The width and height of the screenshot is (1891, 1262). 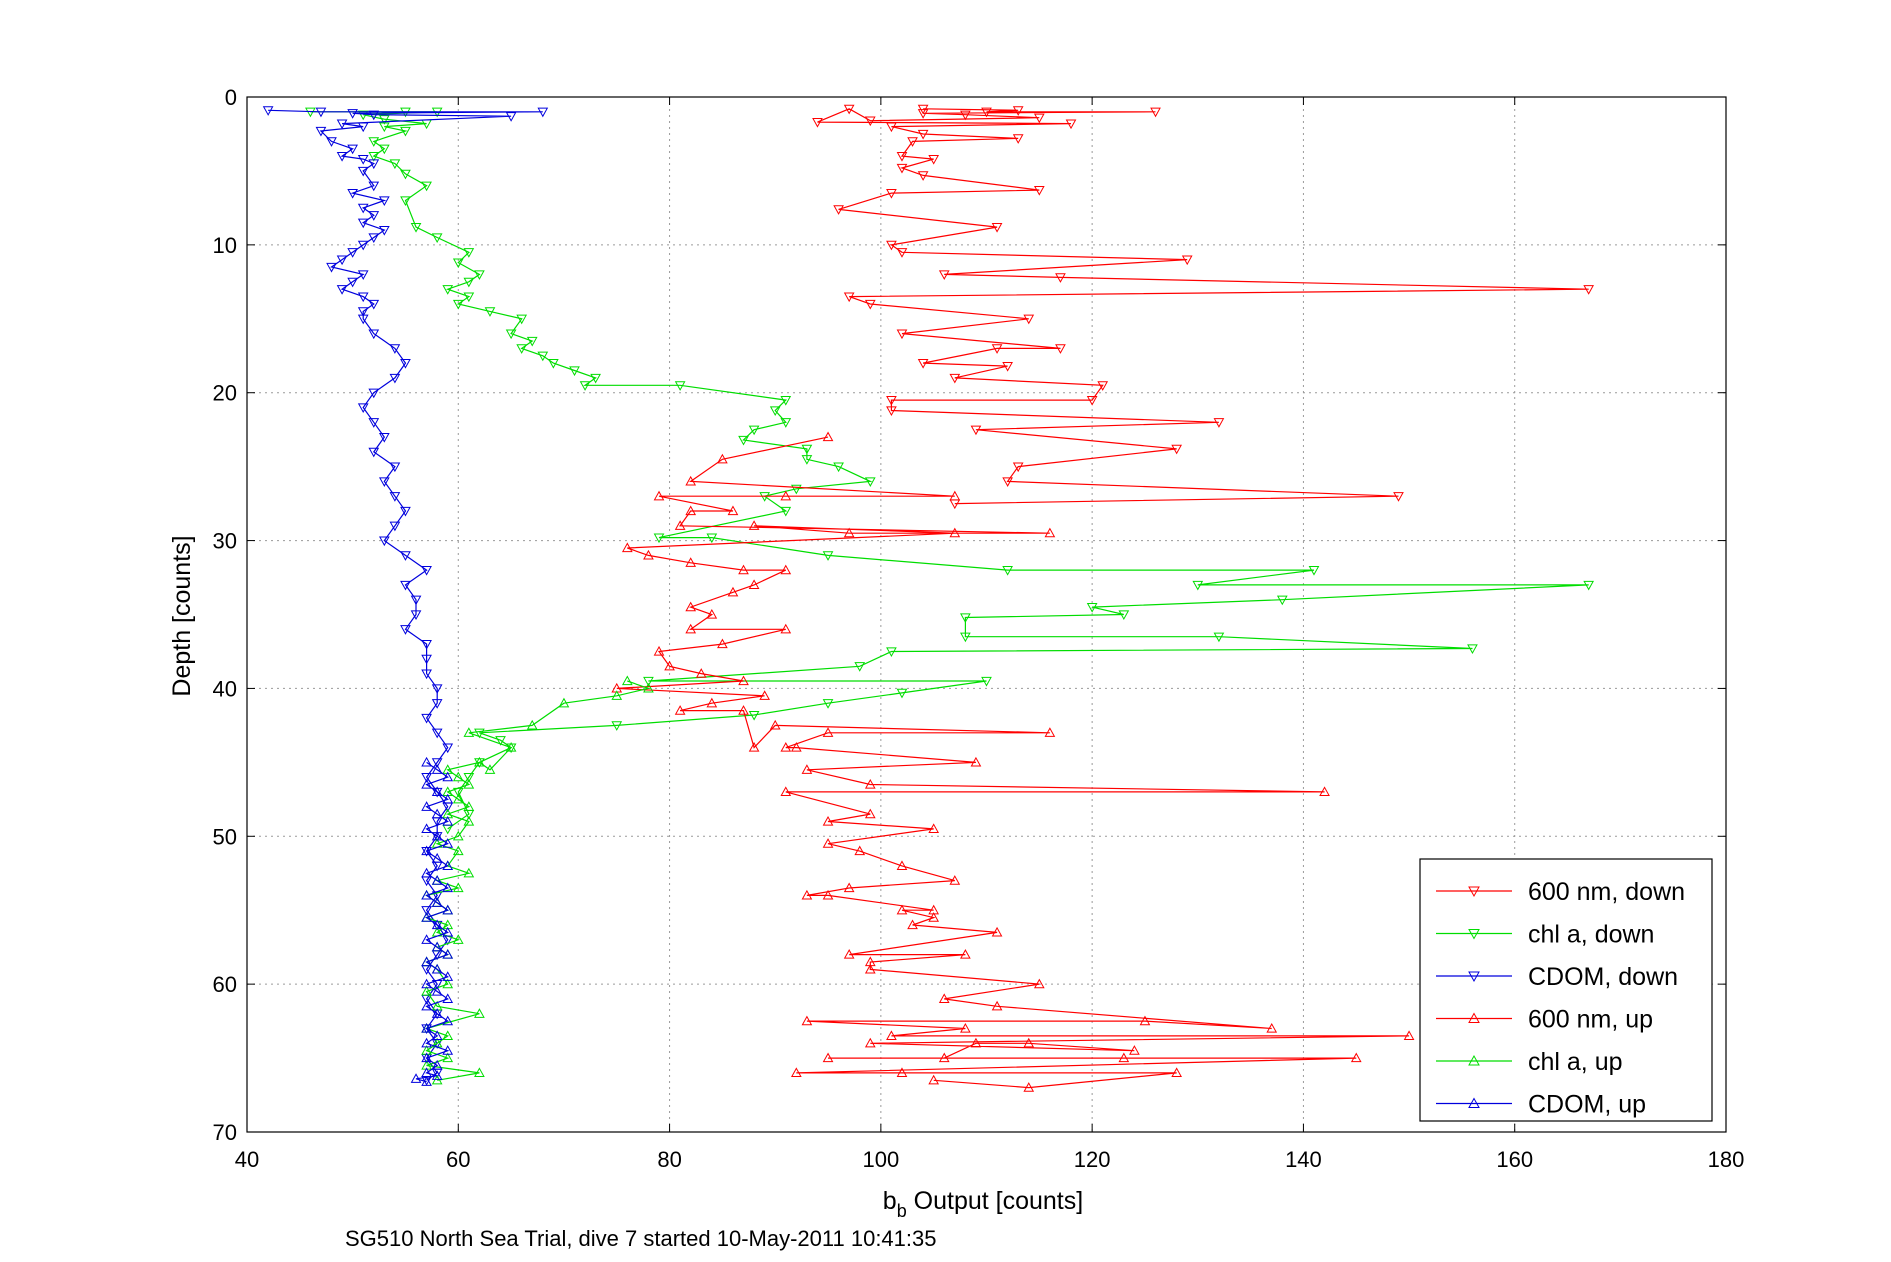 What do you see at coordinates (902, 1211) in the screenshot?
I see `x-axis-label-subscript: b` at bounding box center [902, 1211].